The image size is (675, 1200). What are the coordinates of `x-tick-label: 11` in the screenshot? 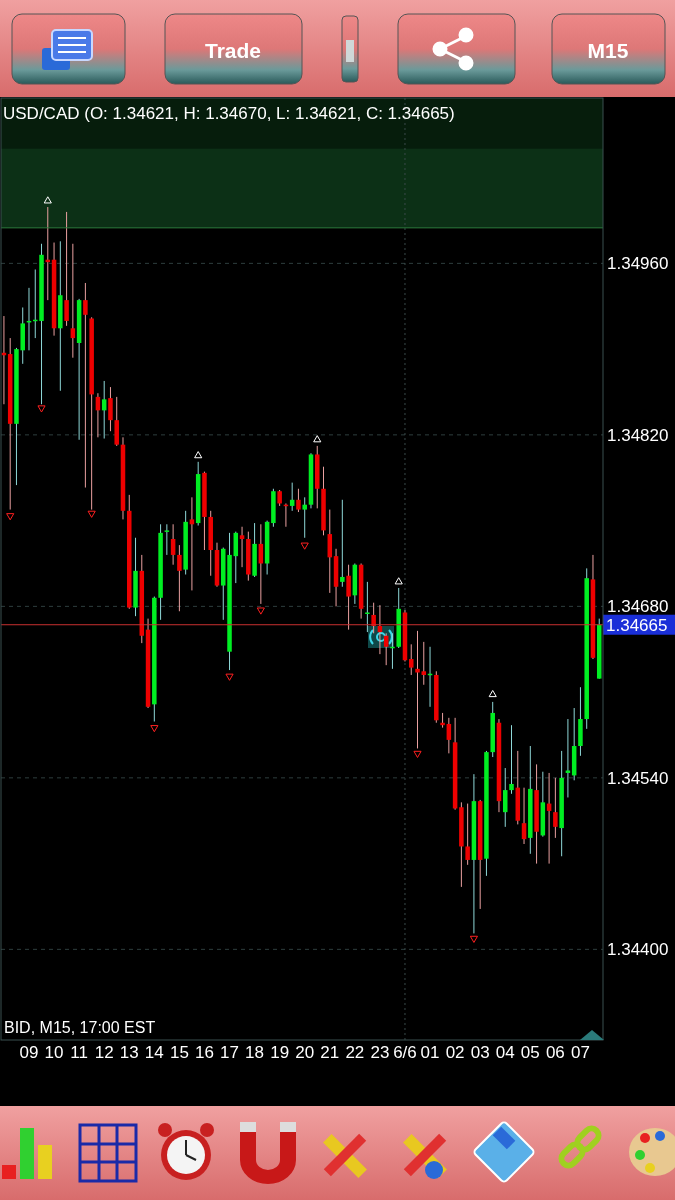 It's located at (79, 1052).